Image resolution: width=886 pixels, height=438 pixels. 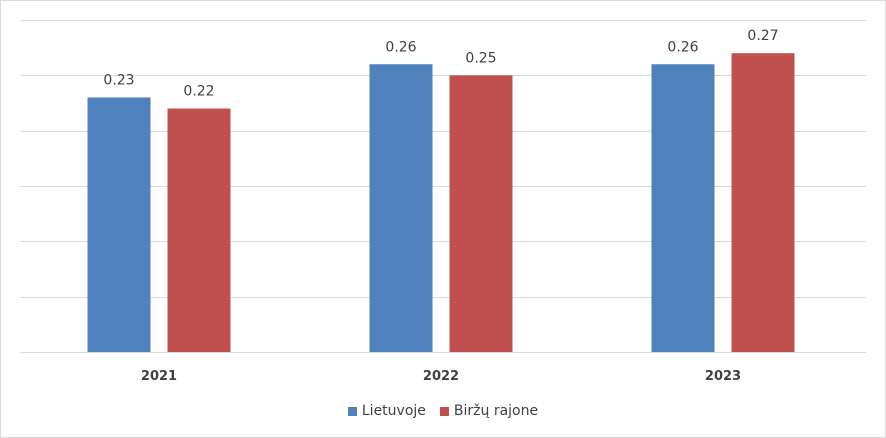 What do you see at coordinates (352, 411) in the screenshot?
I see `legend-swatch-lietuvoje` at bounding box center [352, 411].